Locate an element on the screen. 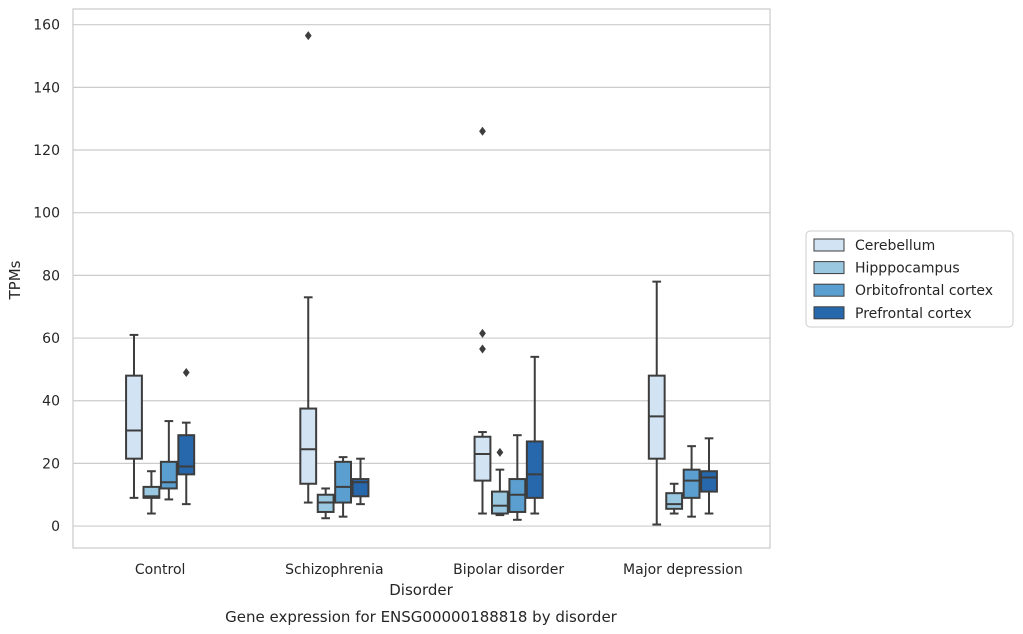 The image size is (1023, 634). y-tick-label: 100 is located at coordinates (46, 214).